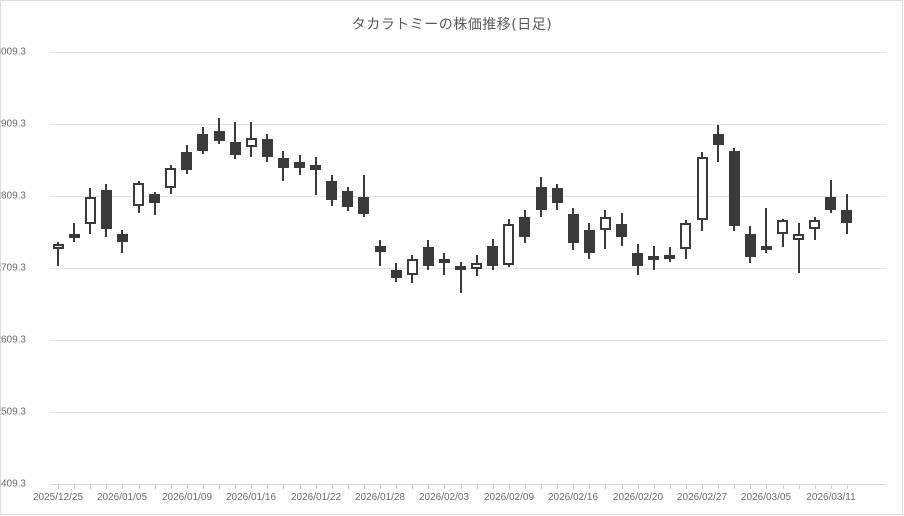  I want to click on x-axis-tick-label: 2026/03/05, so click(766, 497).